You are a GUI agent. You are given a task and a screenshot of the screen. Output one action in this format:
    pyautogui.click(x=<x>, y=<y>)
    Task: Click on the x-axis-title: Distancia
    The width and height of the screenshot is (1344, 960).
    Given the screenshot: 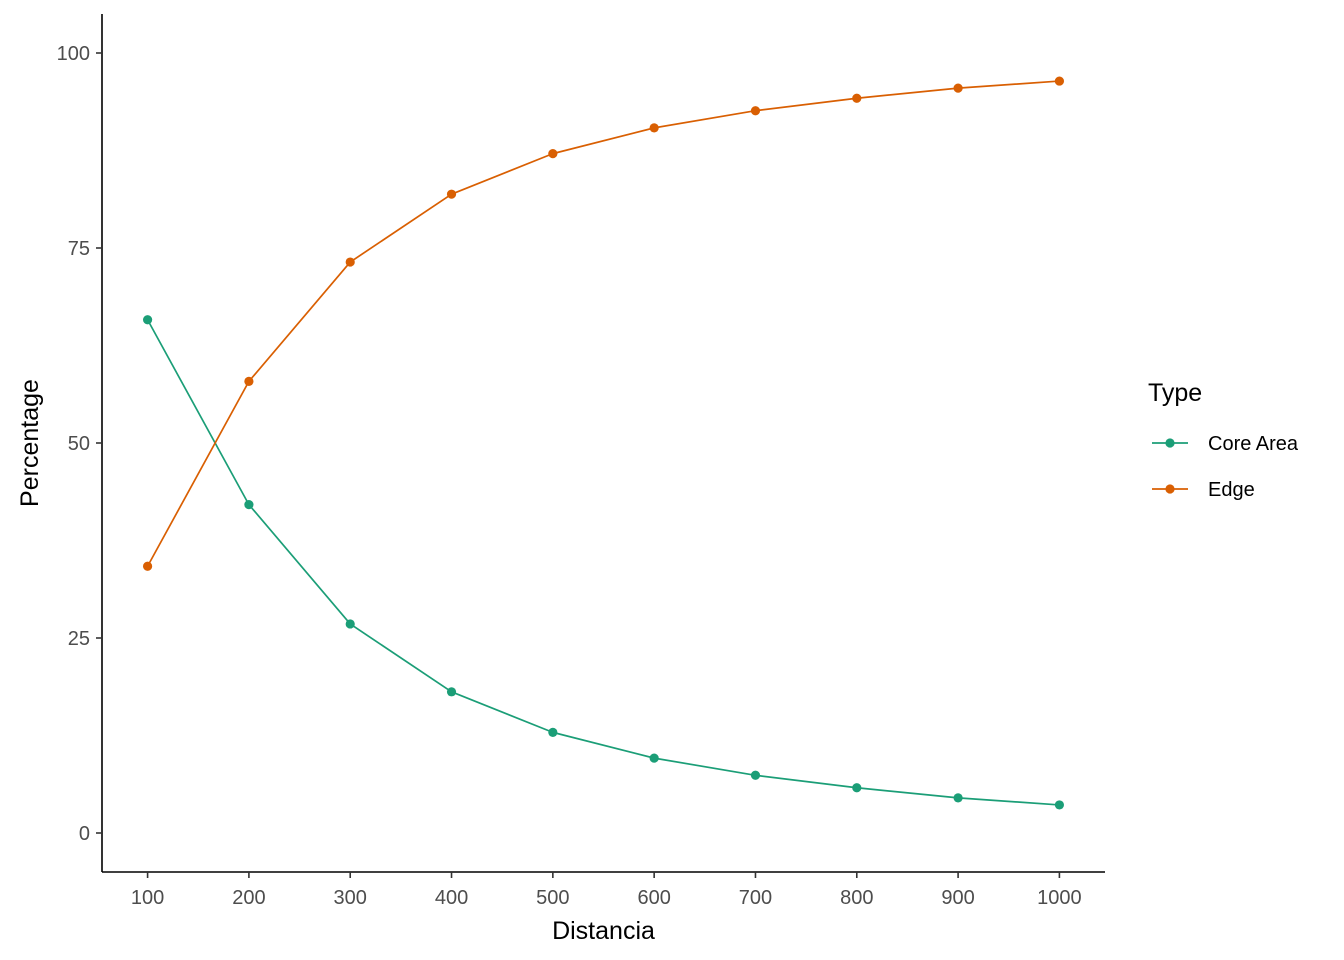 What is the action you would take?
    pyautogui.click(x=603, y=931)
    